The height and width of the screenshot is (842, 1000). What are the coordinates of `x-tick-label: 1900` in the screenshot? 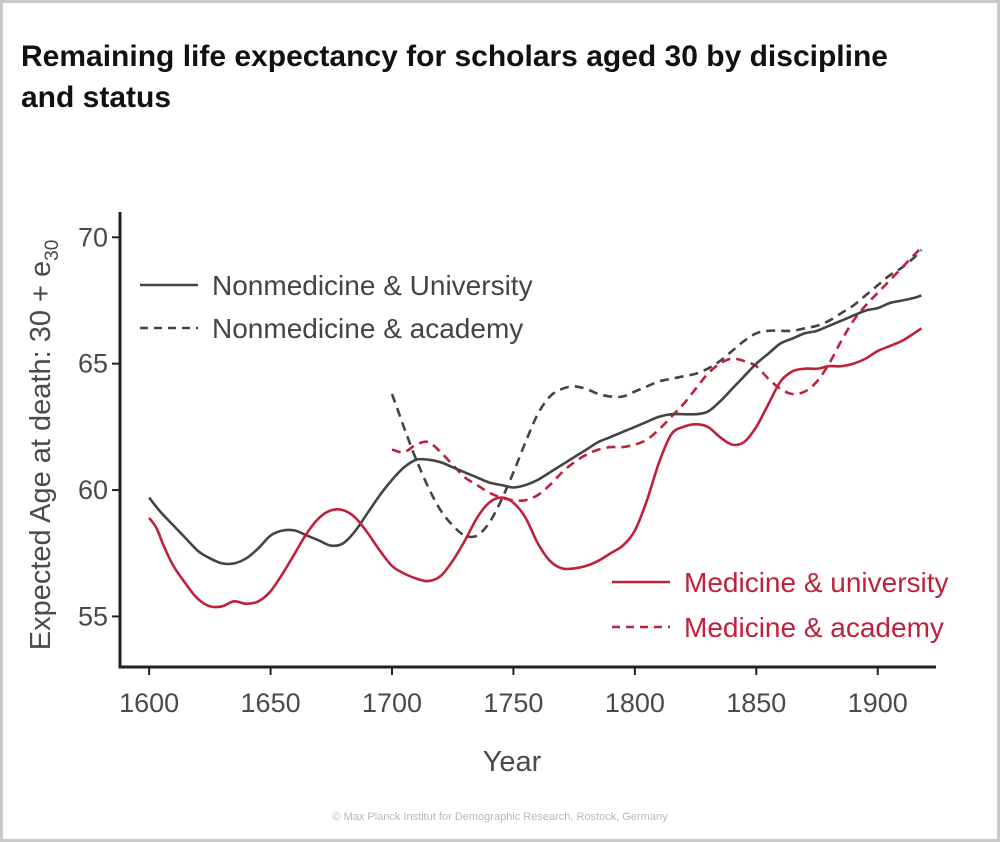 It's located at (878, 703).